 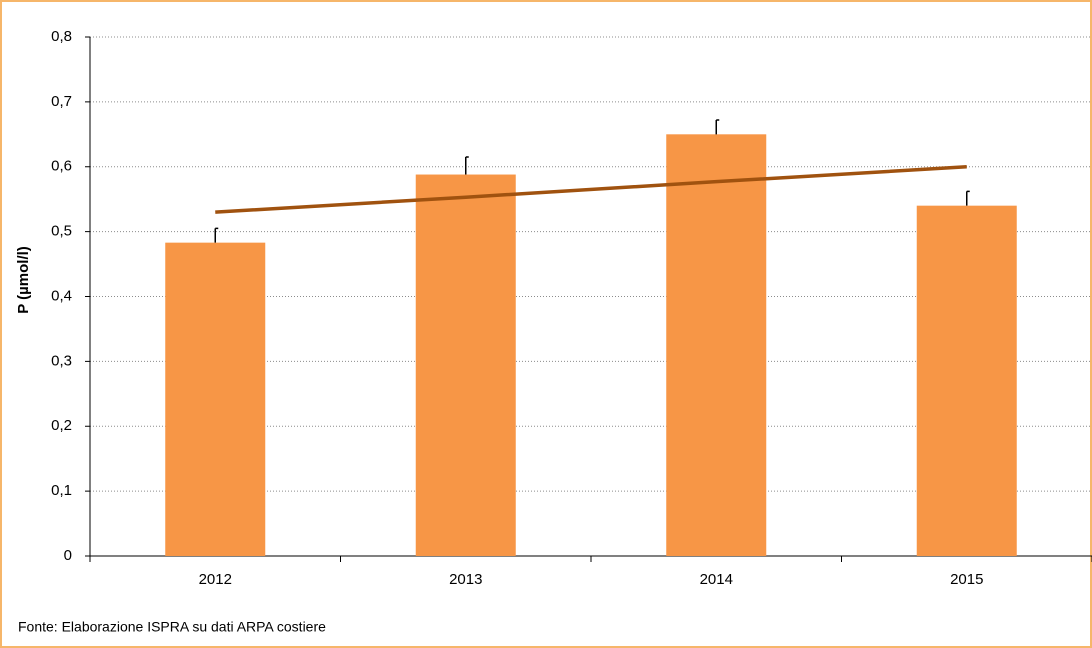 What do you see at coordinates (61, 360) in the screenshot?
I see `y-tick-label: 0,3` at bounding box center [61, 360].